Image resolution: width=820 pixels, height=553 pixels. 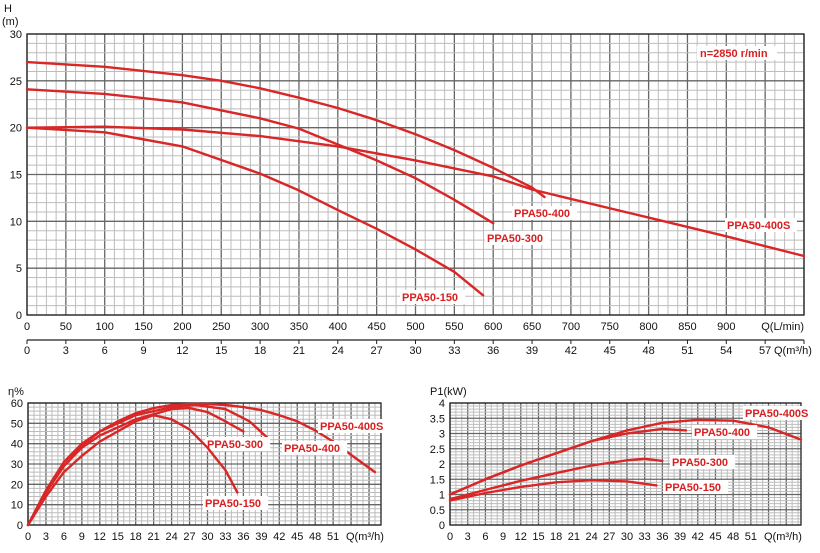 I want to click on x-tick-label: 700, so click(x=571, y=327).